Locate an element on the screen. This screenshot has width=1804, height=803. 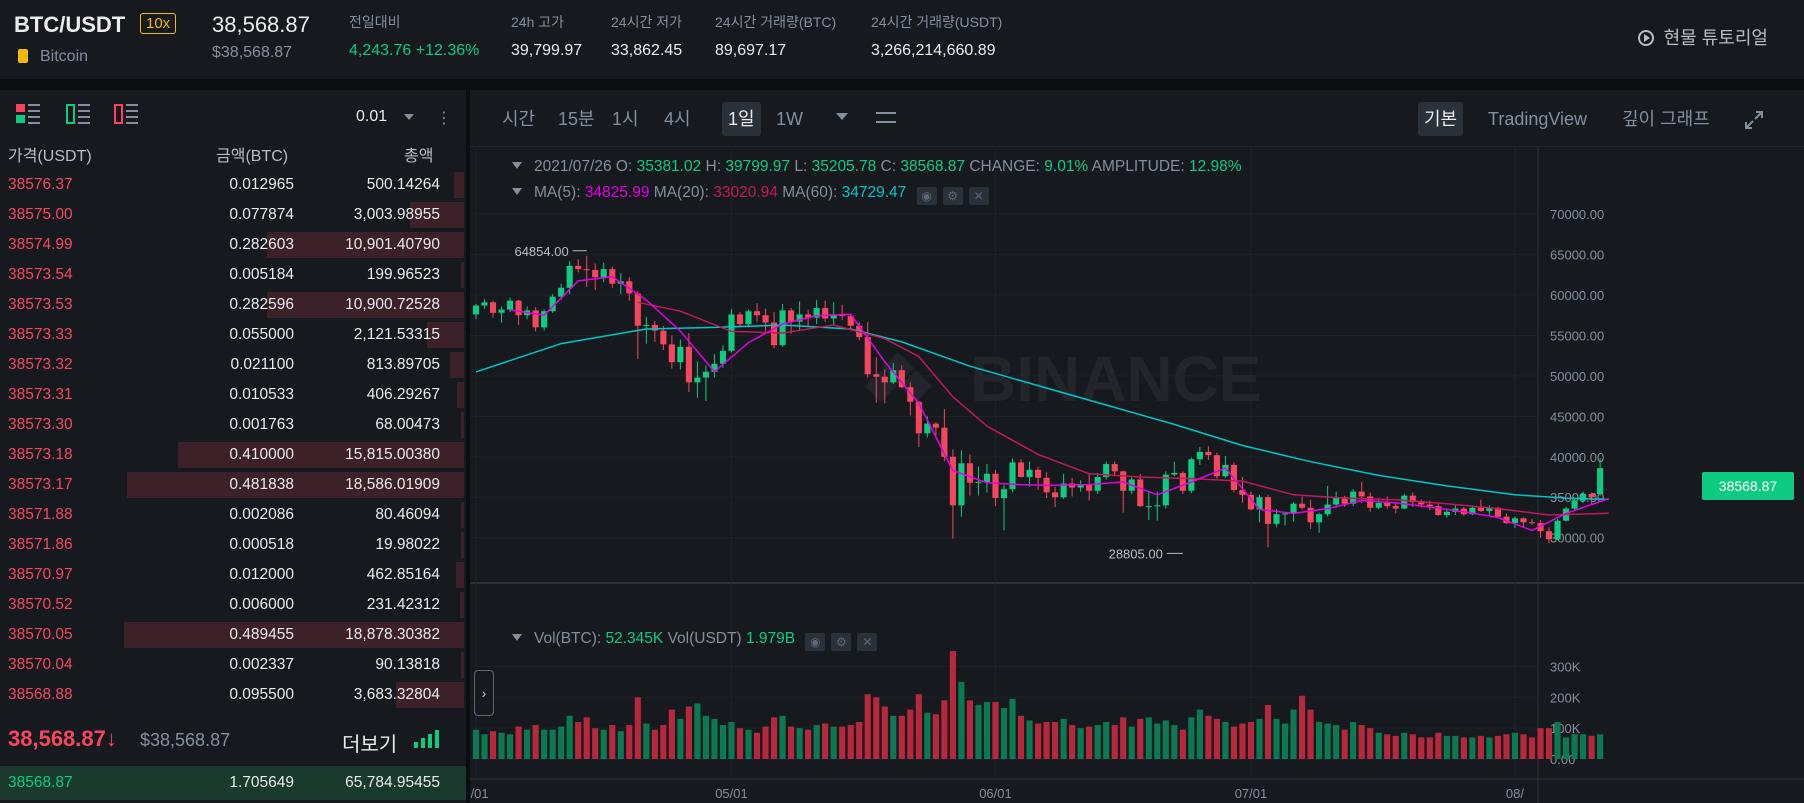
bids-only-view-icon is located at coordinates (78, 114).